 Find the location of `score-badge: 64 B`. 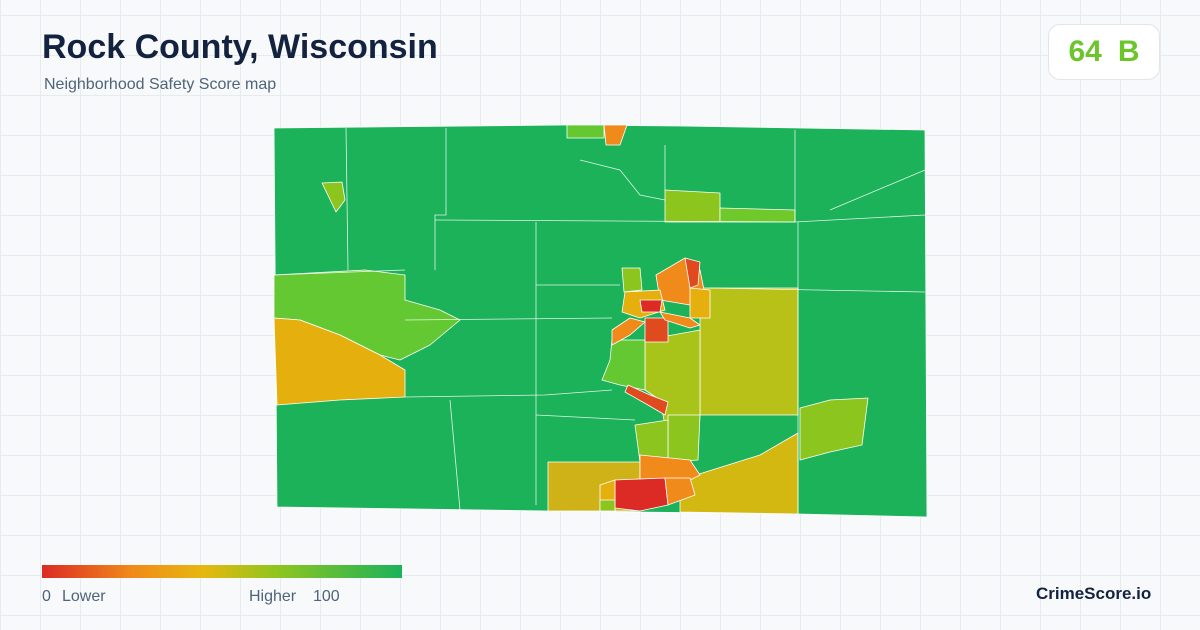

score-badge: 64 B is located at coordinates (1104, 52).